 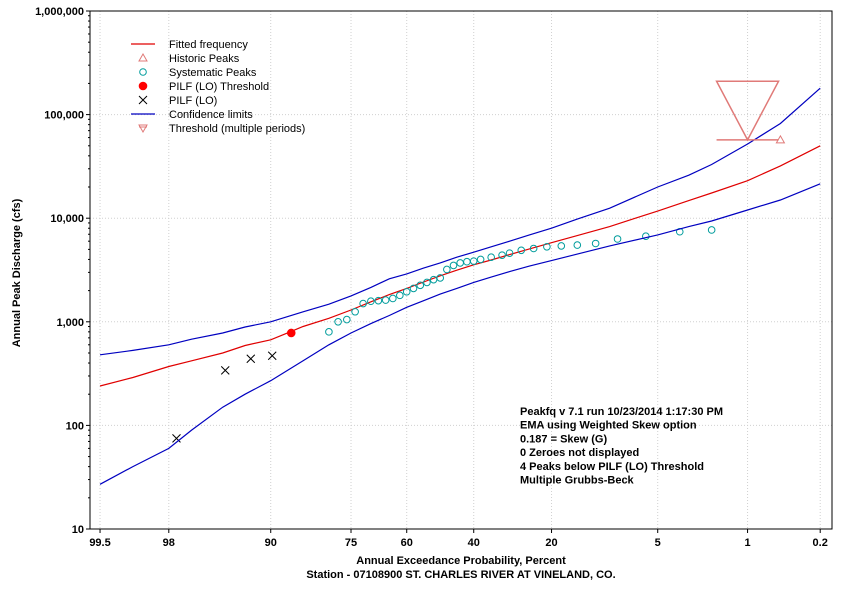 I want to click on x-tick-label: 60, so click(x=407, y=543).